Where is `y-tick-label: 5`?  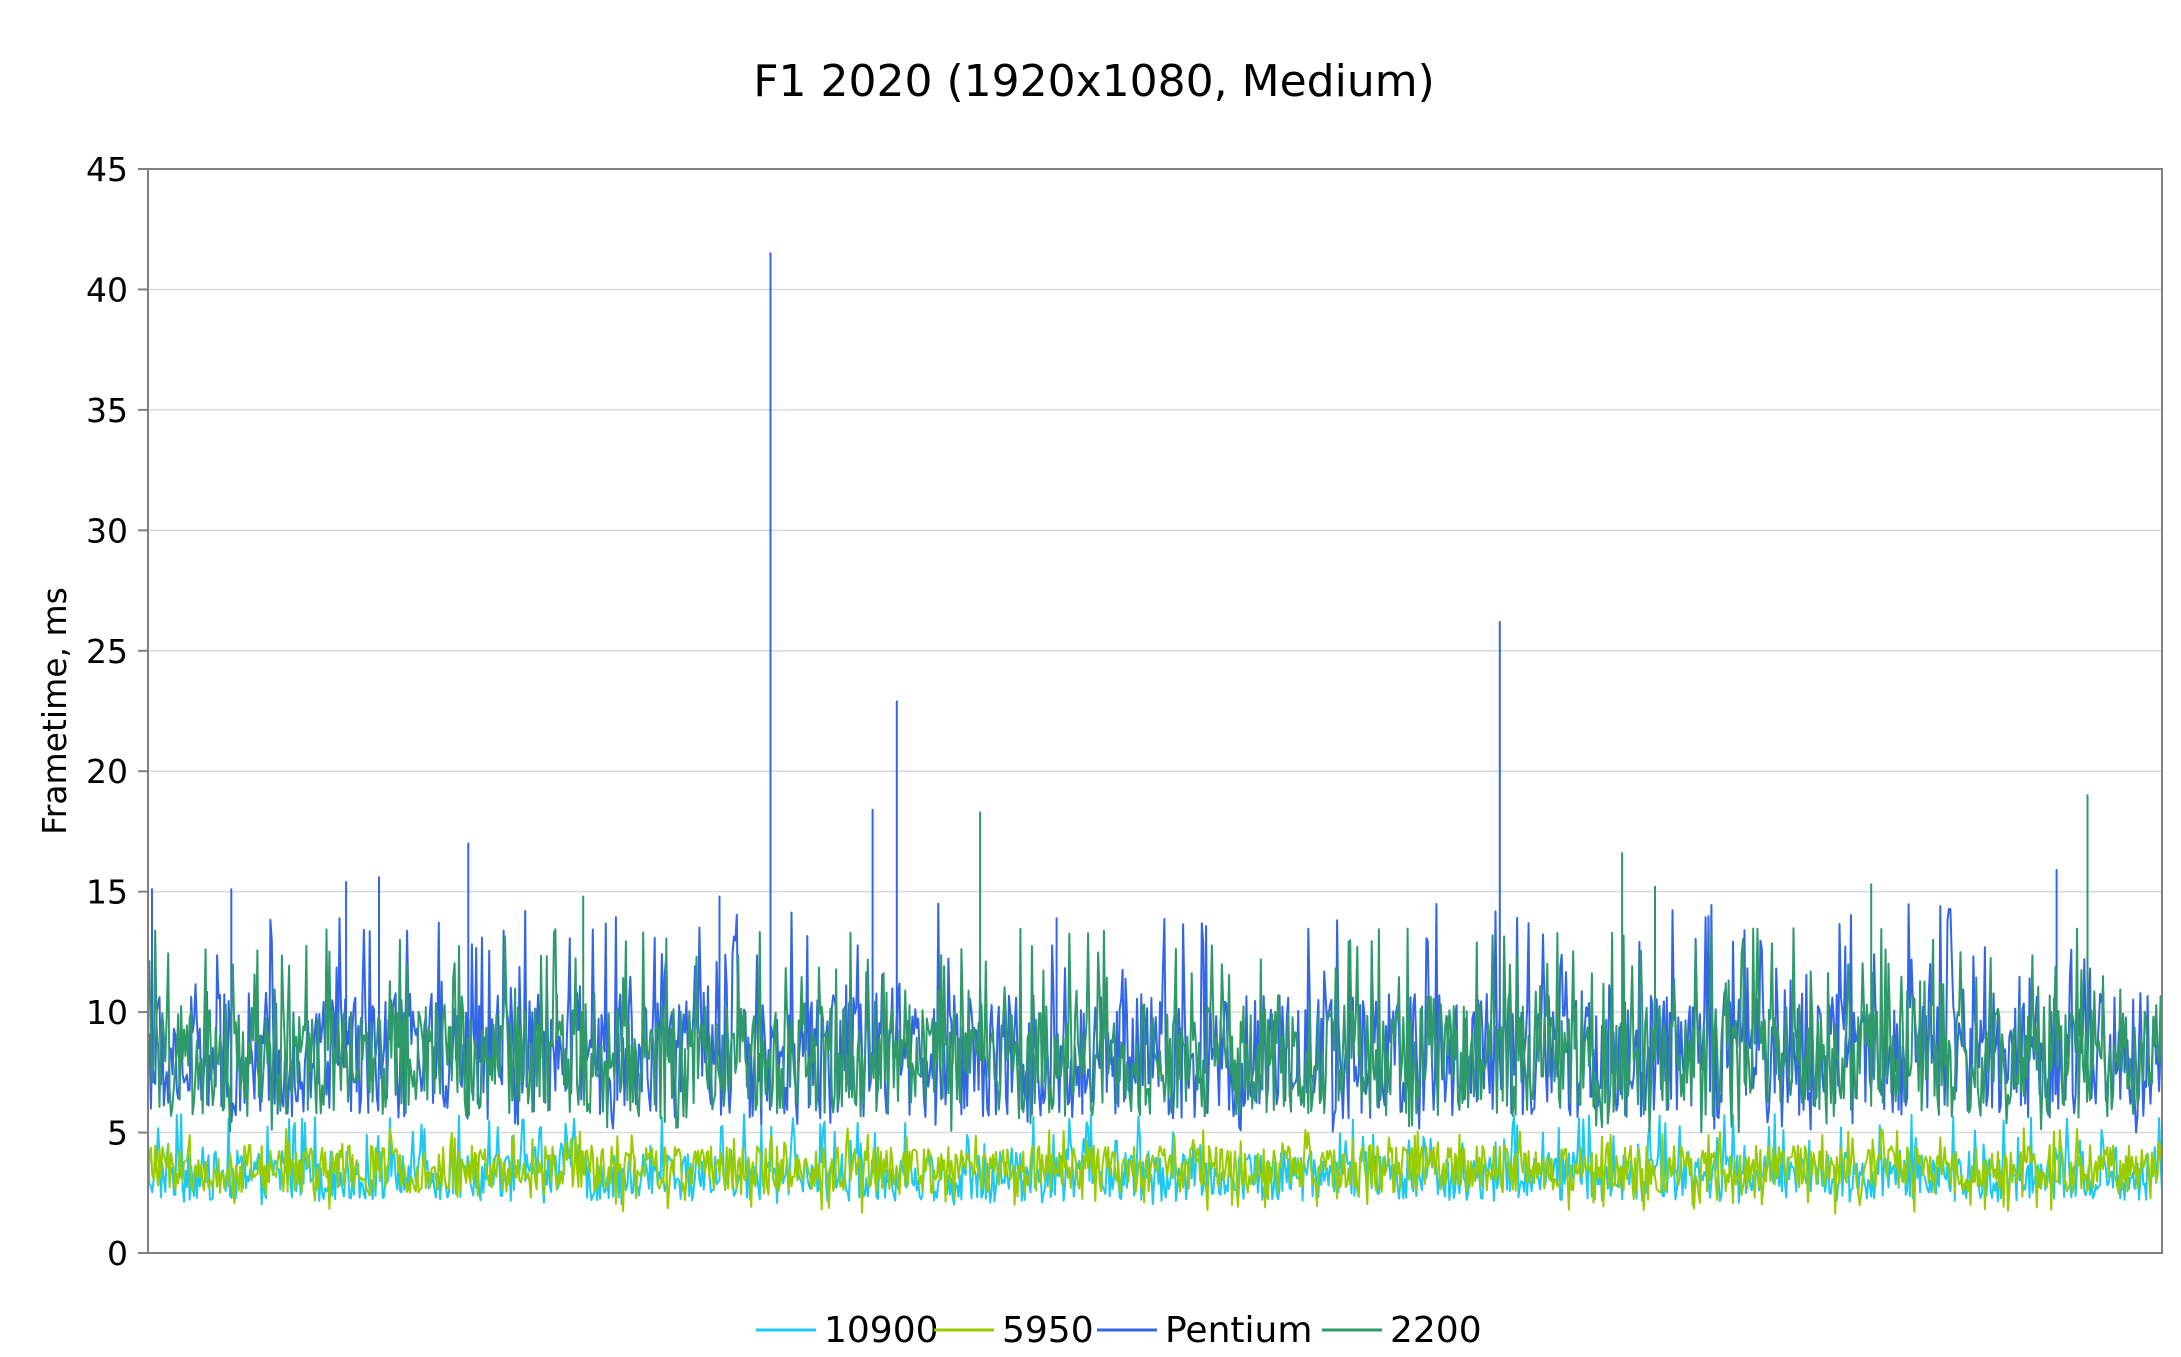
y-tick-label: 5 is located at coordinates (117, 1133).